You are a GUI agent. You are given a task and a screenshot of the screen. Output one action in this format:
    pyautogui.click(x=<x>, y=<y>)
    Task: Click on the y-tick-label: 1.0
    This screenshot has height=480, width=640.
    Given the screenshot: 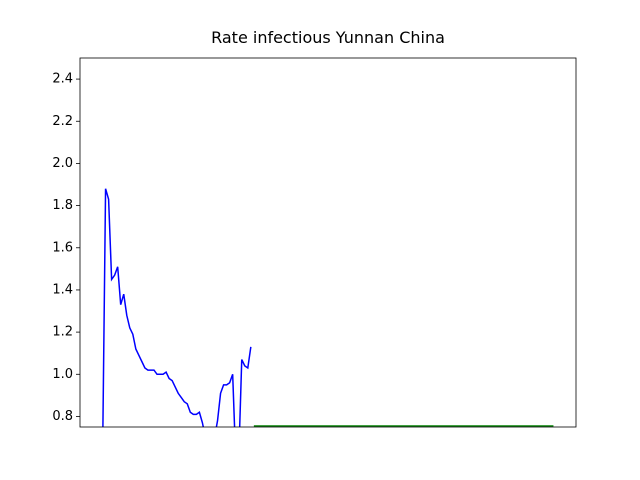 What is the action you would take?
    pyautogui.click(x=62, y=374)
    